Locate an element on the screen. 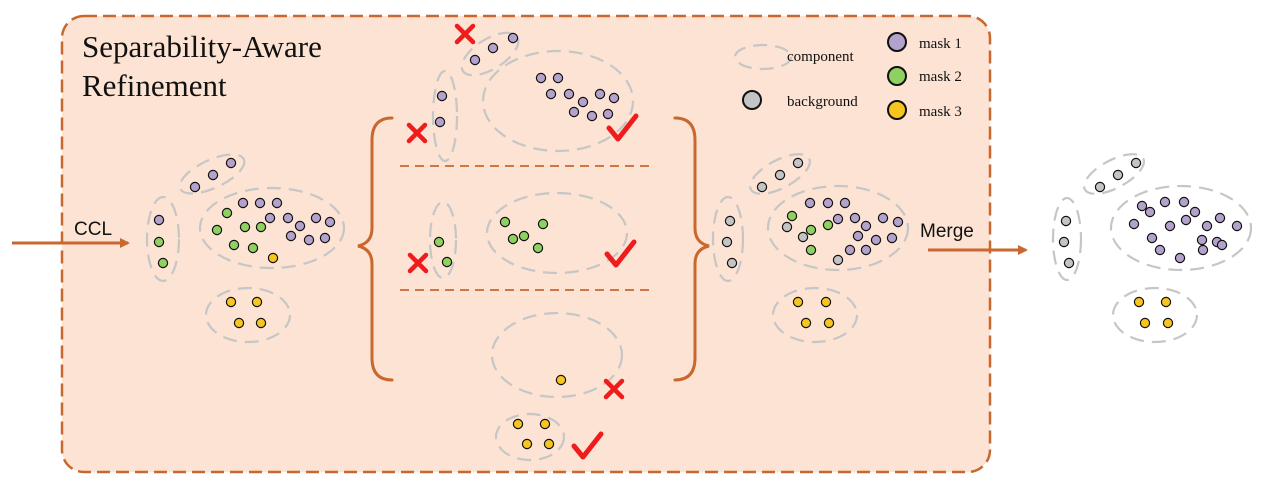 This screenshot has width=1264, height=490. ccl-label: CCL is located at coordinates (93, 229).